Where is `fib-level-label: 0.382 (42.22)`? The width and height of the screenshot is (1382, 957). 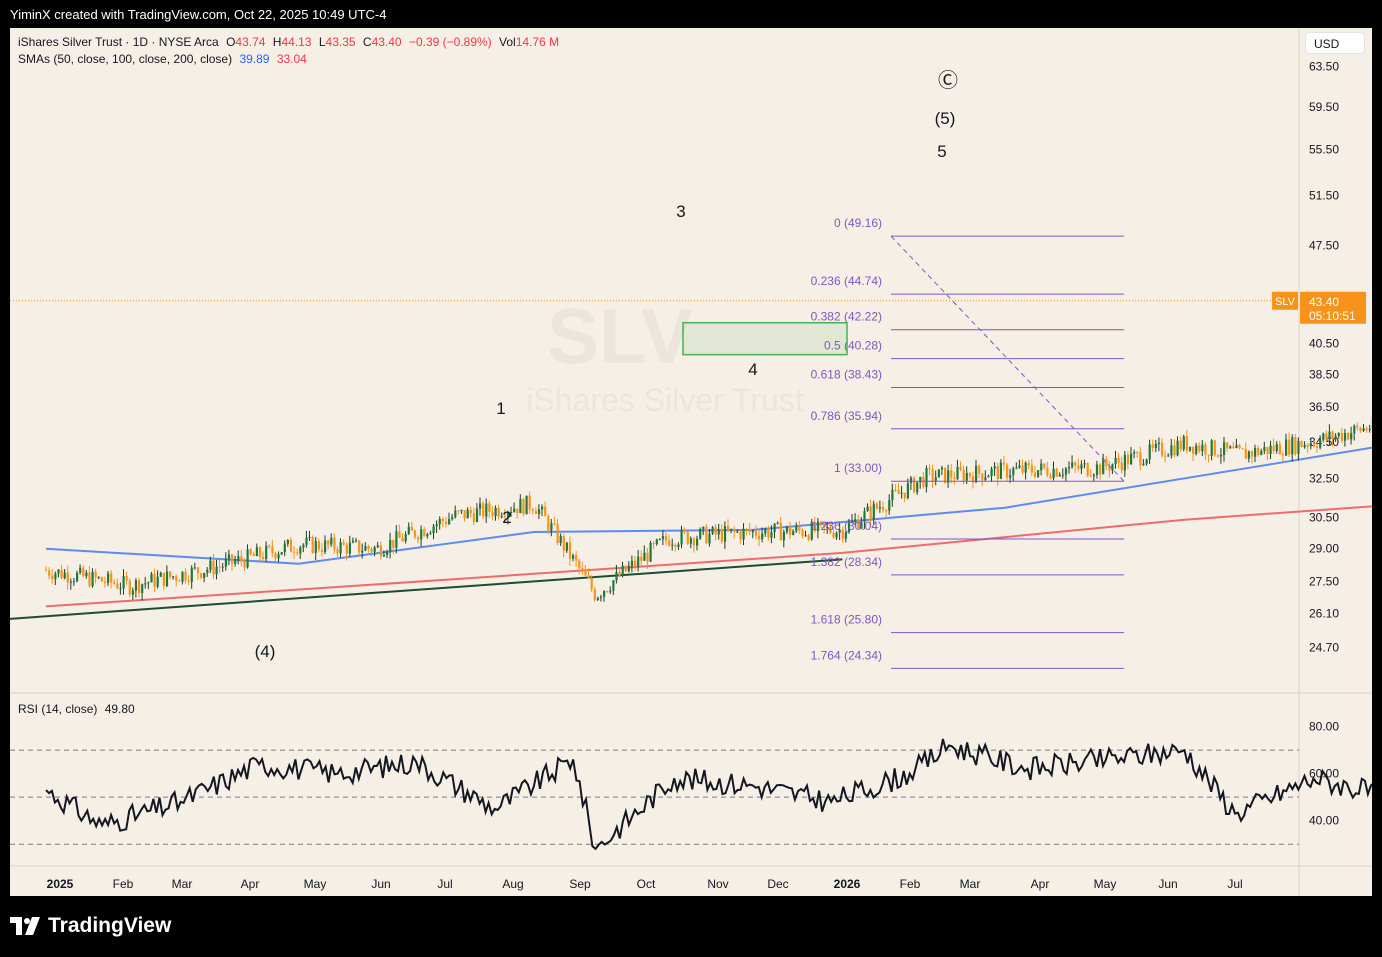
fib-level-label: 0.382 (42.22) is located at coordinates (846, 317).